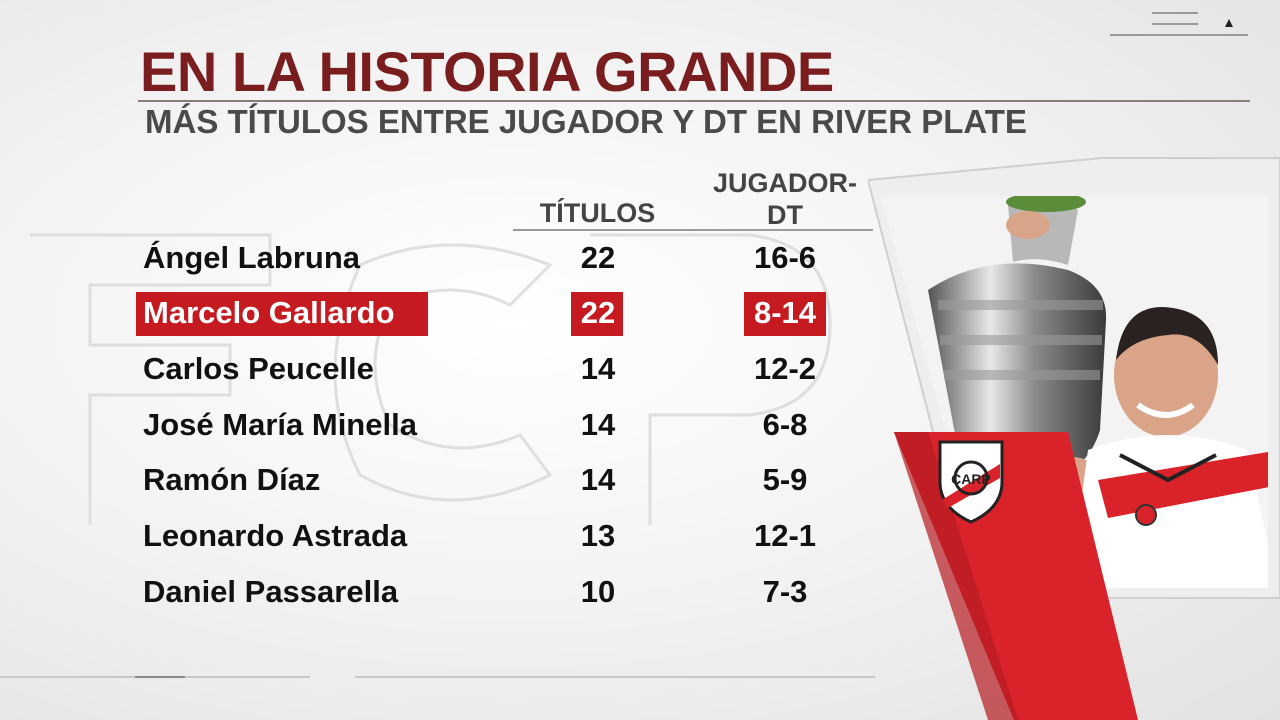 The height and width of the screenshot is (720, 1280). I want to click on player-name: Marcelo Gallardo, so click(269, 312).